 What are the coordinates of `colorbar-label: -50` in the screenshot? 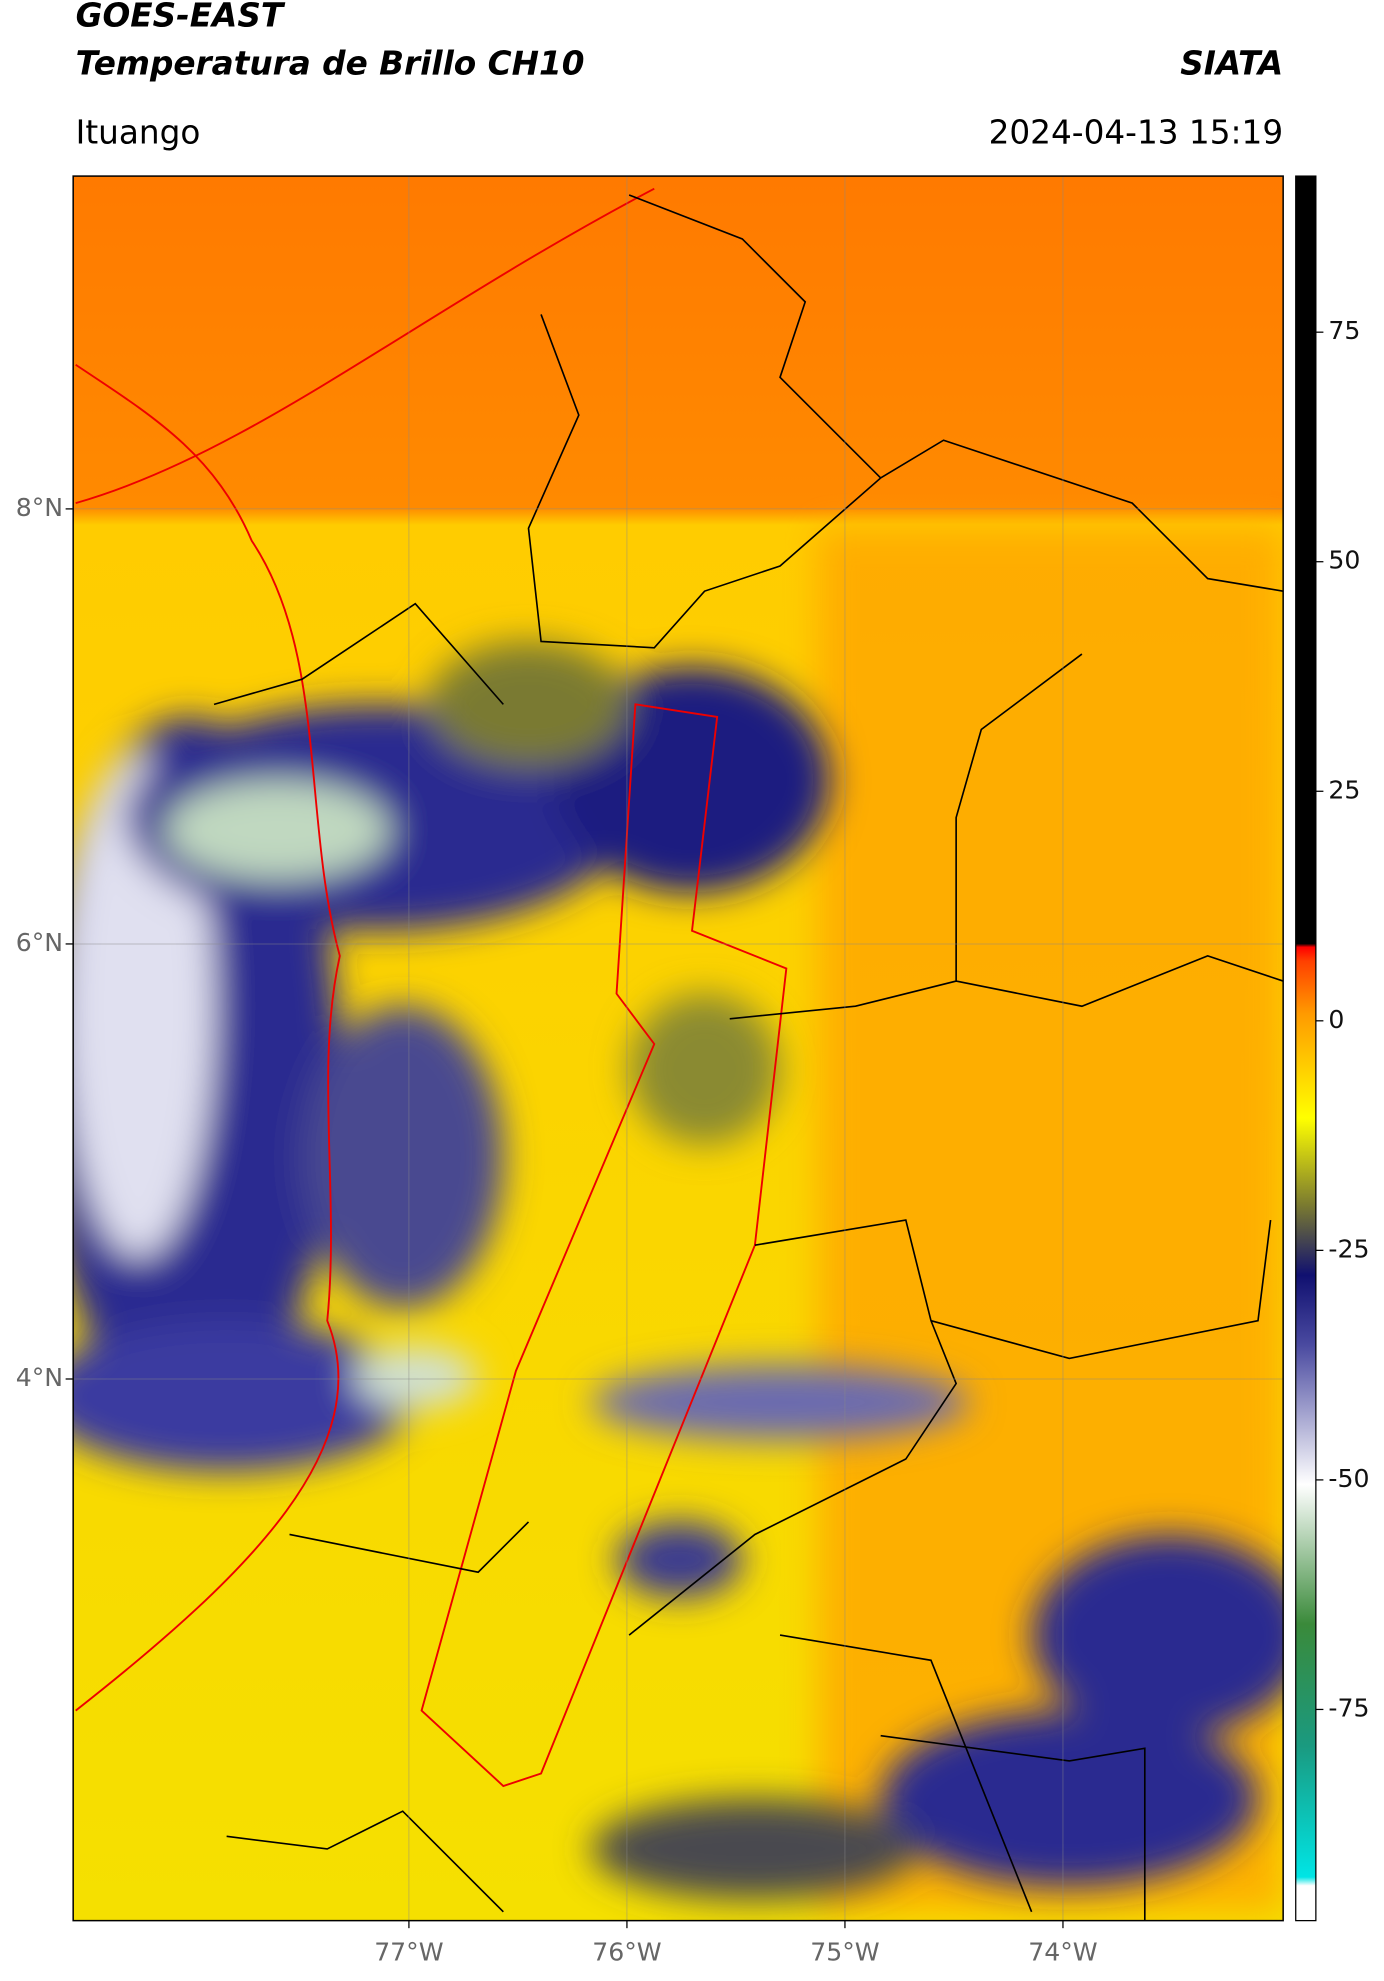 It's located at (1348, 1478).